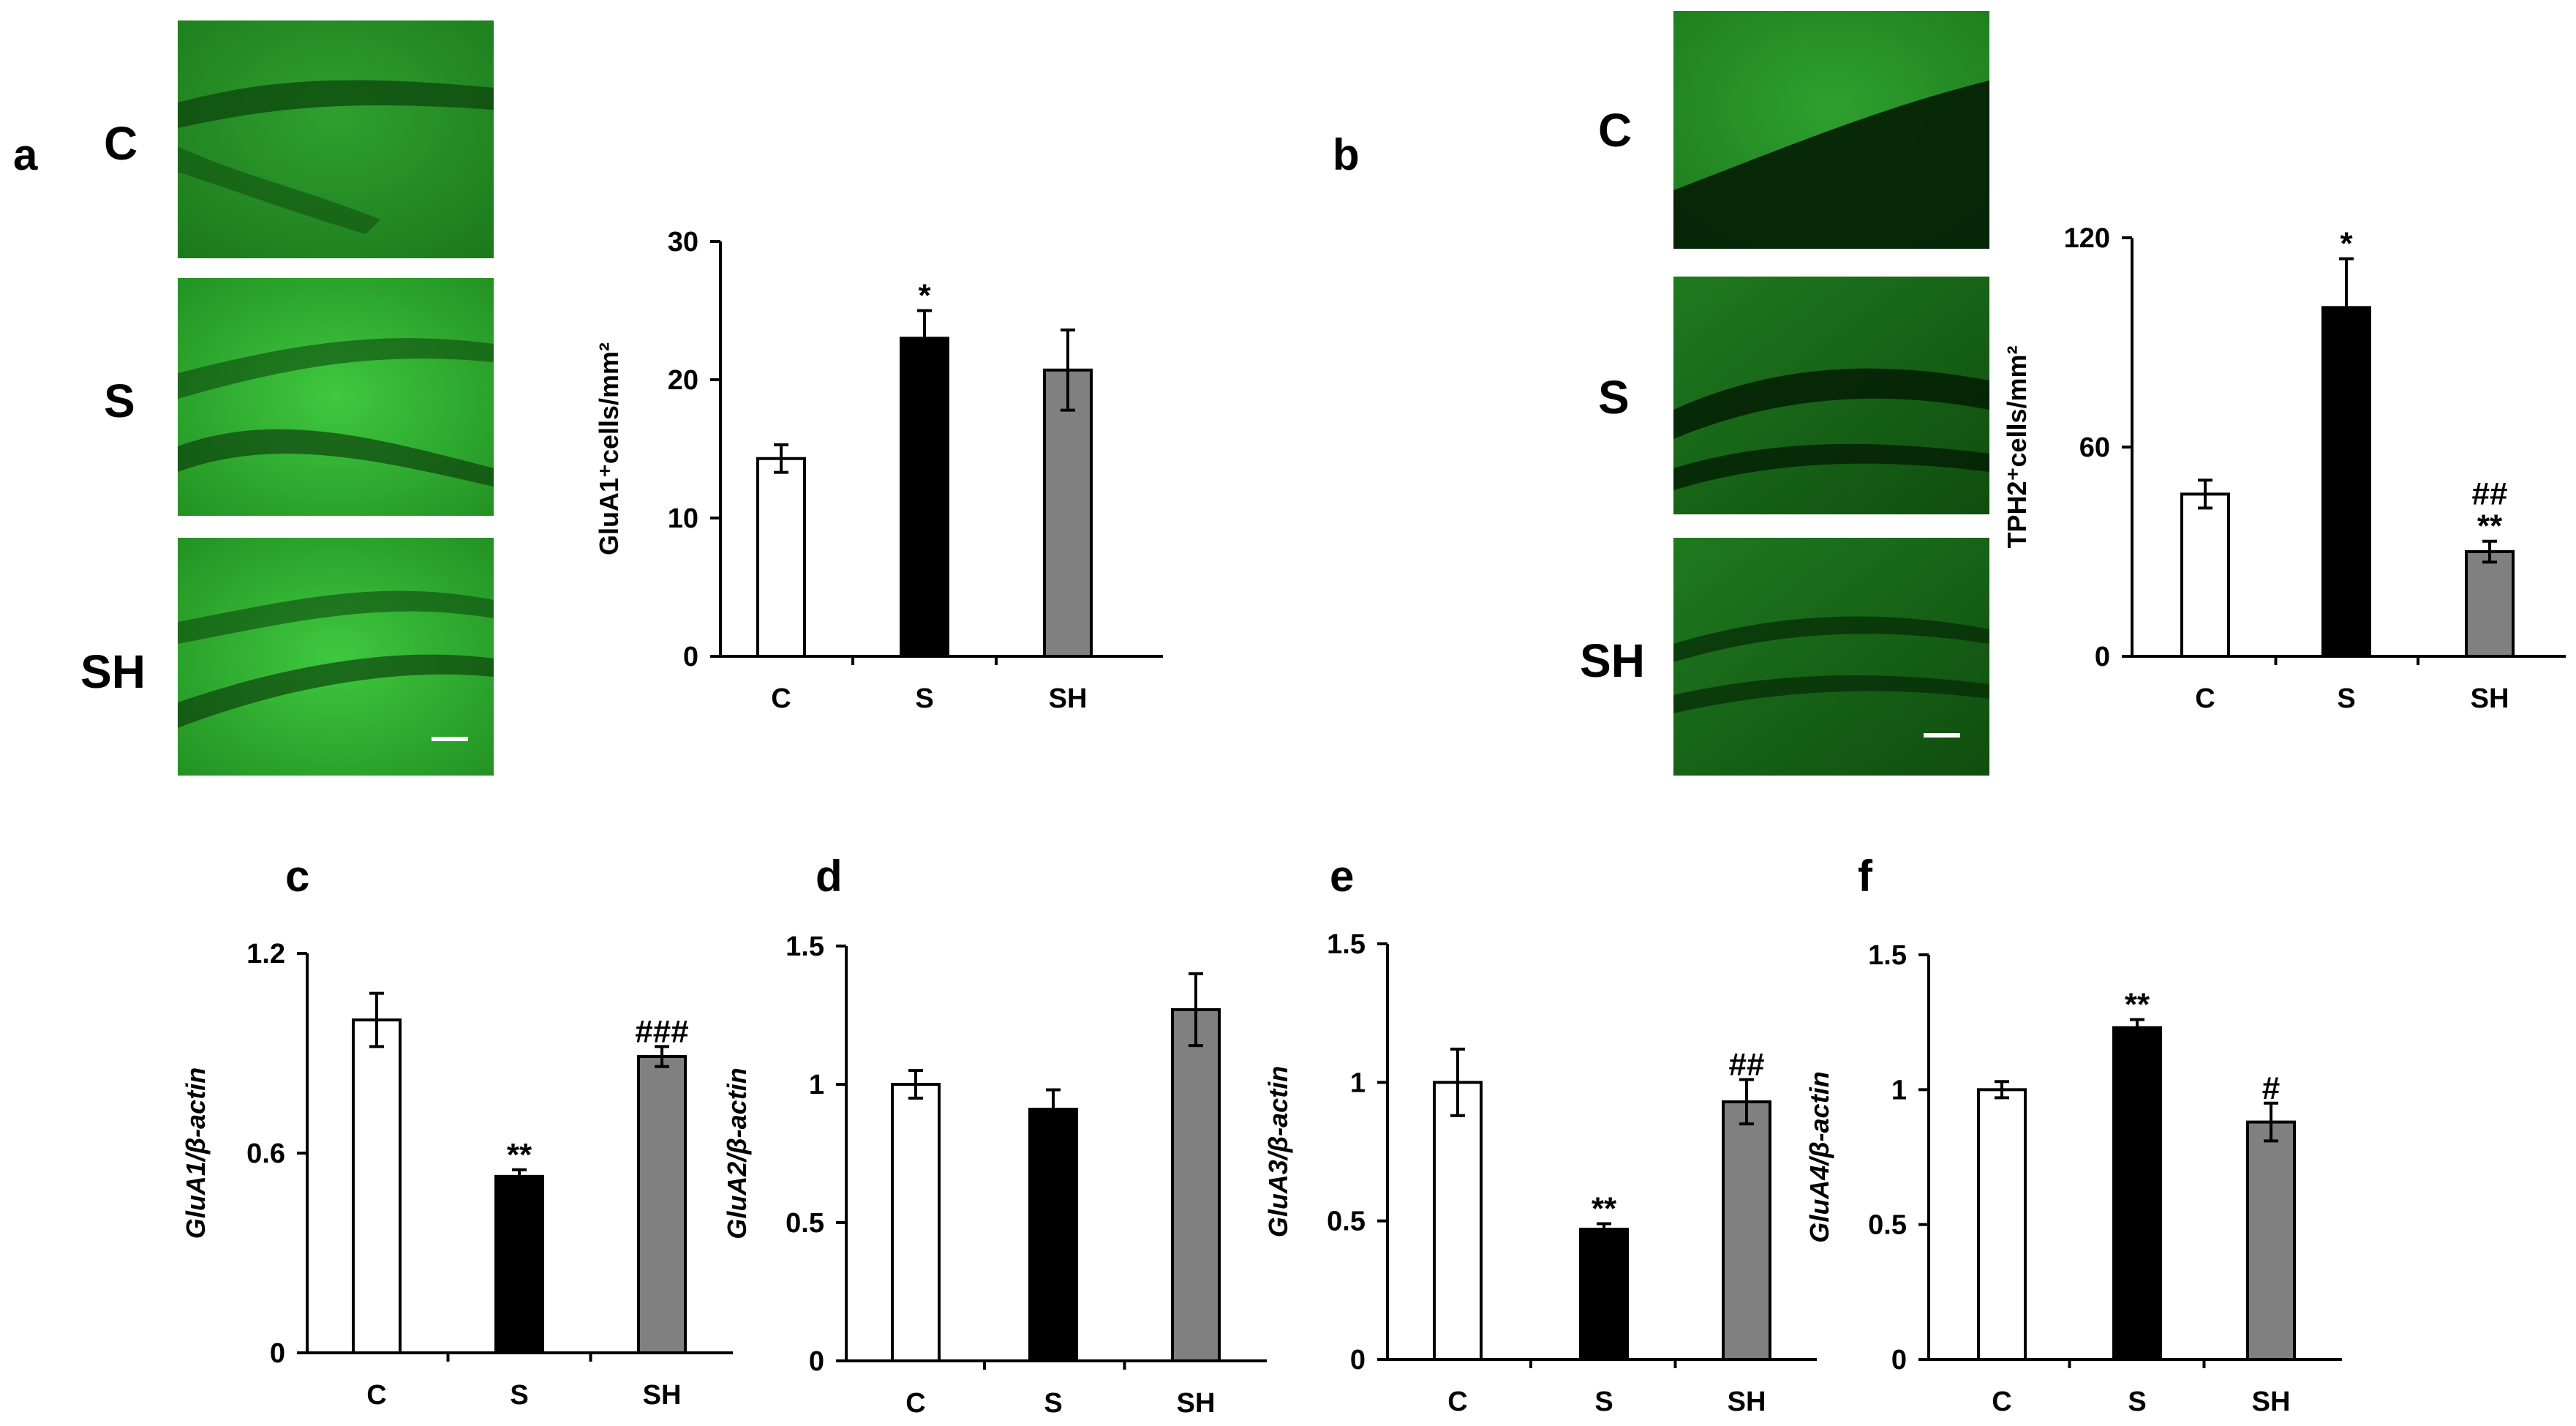 This screenshot has height=1426, width=2576. I want to click on y-tick-label-a: 10, so click(683, 518).